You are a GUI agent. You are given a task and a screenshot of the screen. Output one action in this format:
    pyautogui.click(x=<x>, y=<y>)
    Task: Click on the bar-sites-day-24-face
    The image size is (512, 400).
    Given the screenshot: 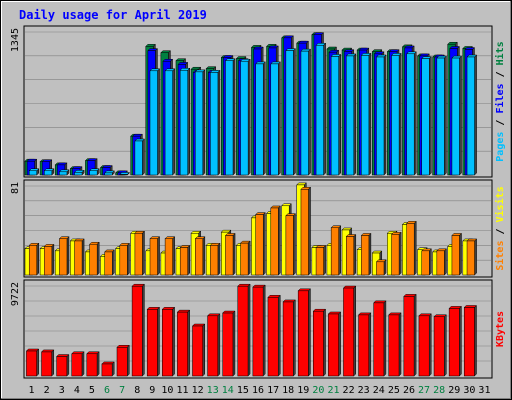 What is the action you would take?
    pyautogui.click(x=380, y=268)
    